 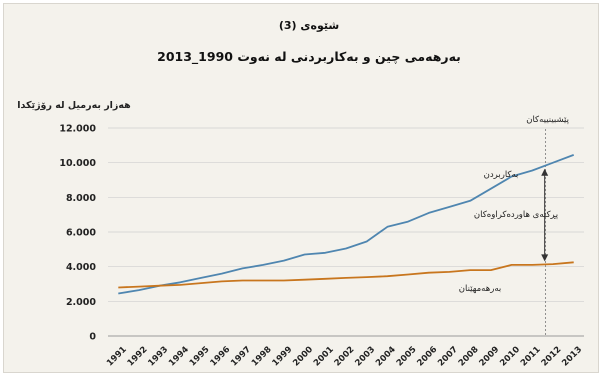 What do you see at coordinates (490, 357) in the screenshot?
I see `x-tick-label: 2009` at bounding box center [490, 357].